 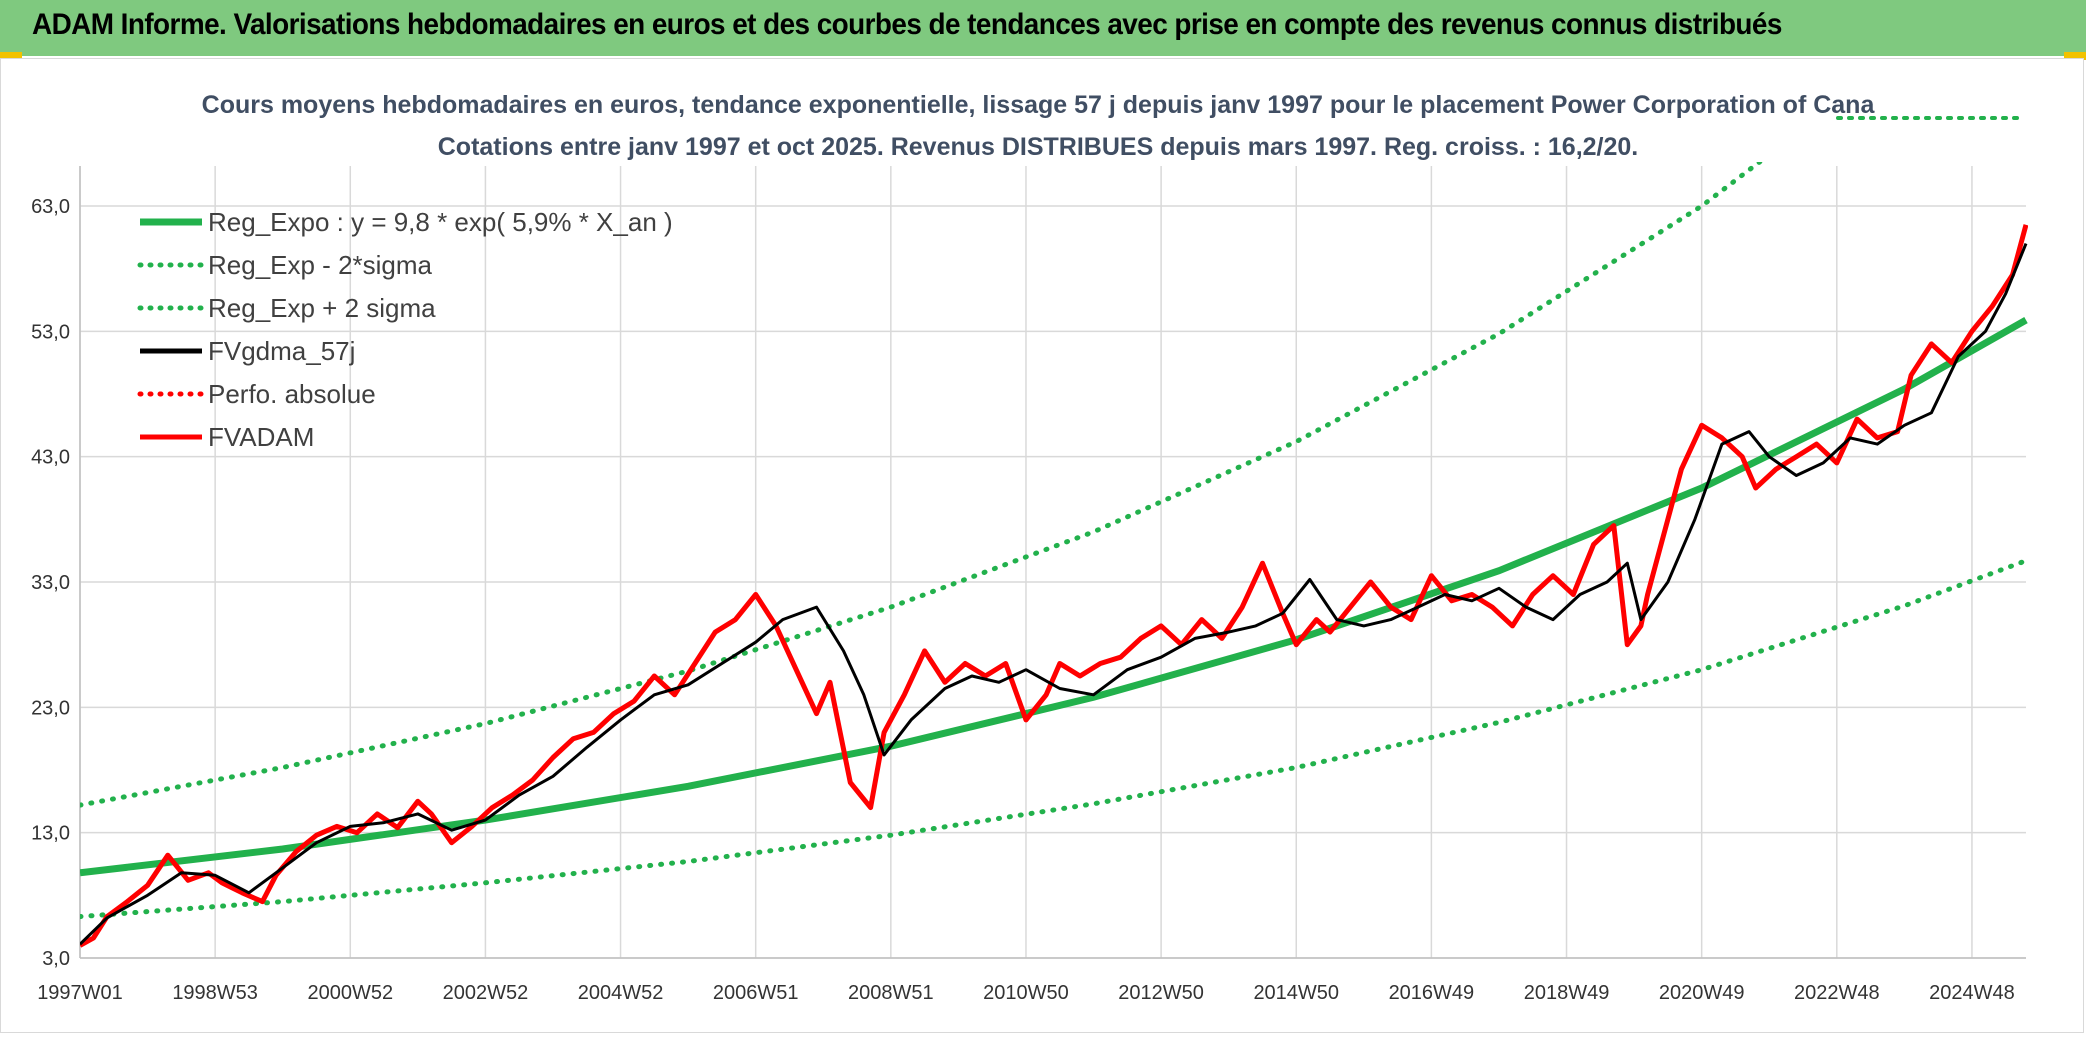 I want to click on y-tick-label: 63,0, so click(x=50, y=207).